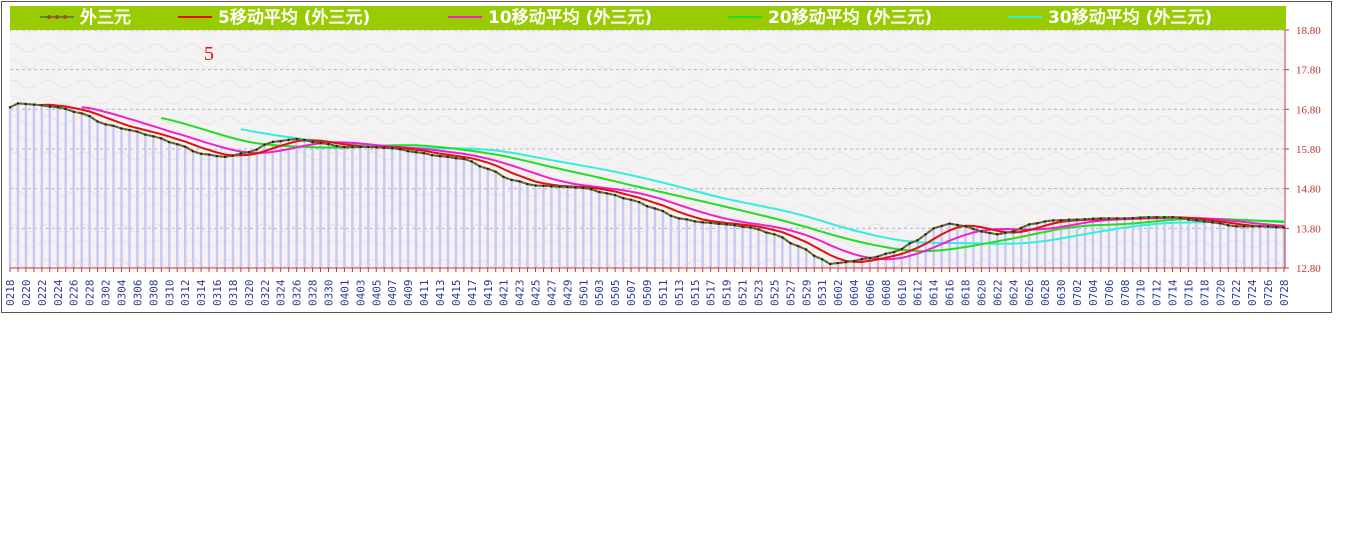  What do you see at coordinates (1236, 293) in the screenshot?
I see `x-tick-label: 0722` at bounding box center [1236, 293].